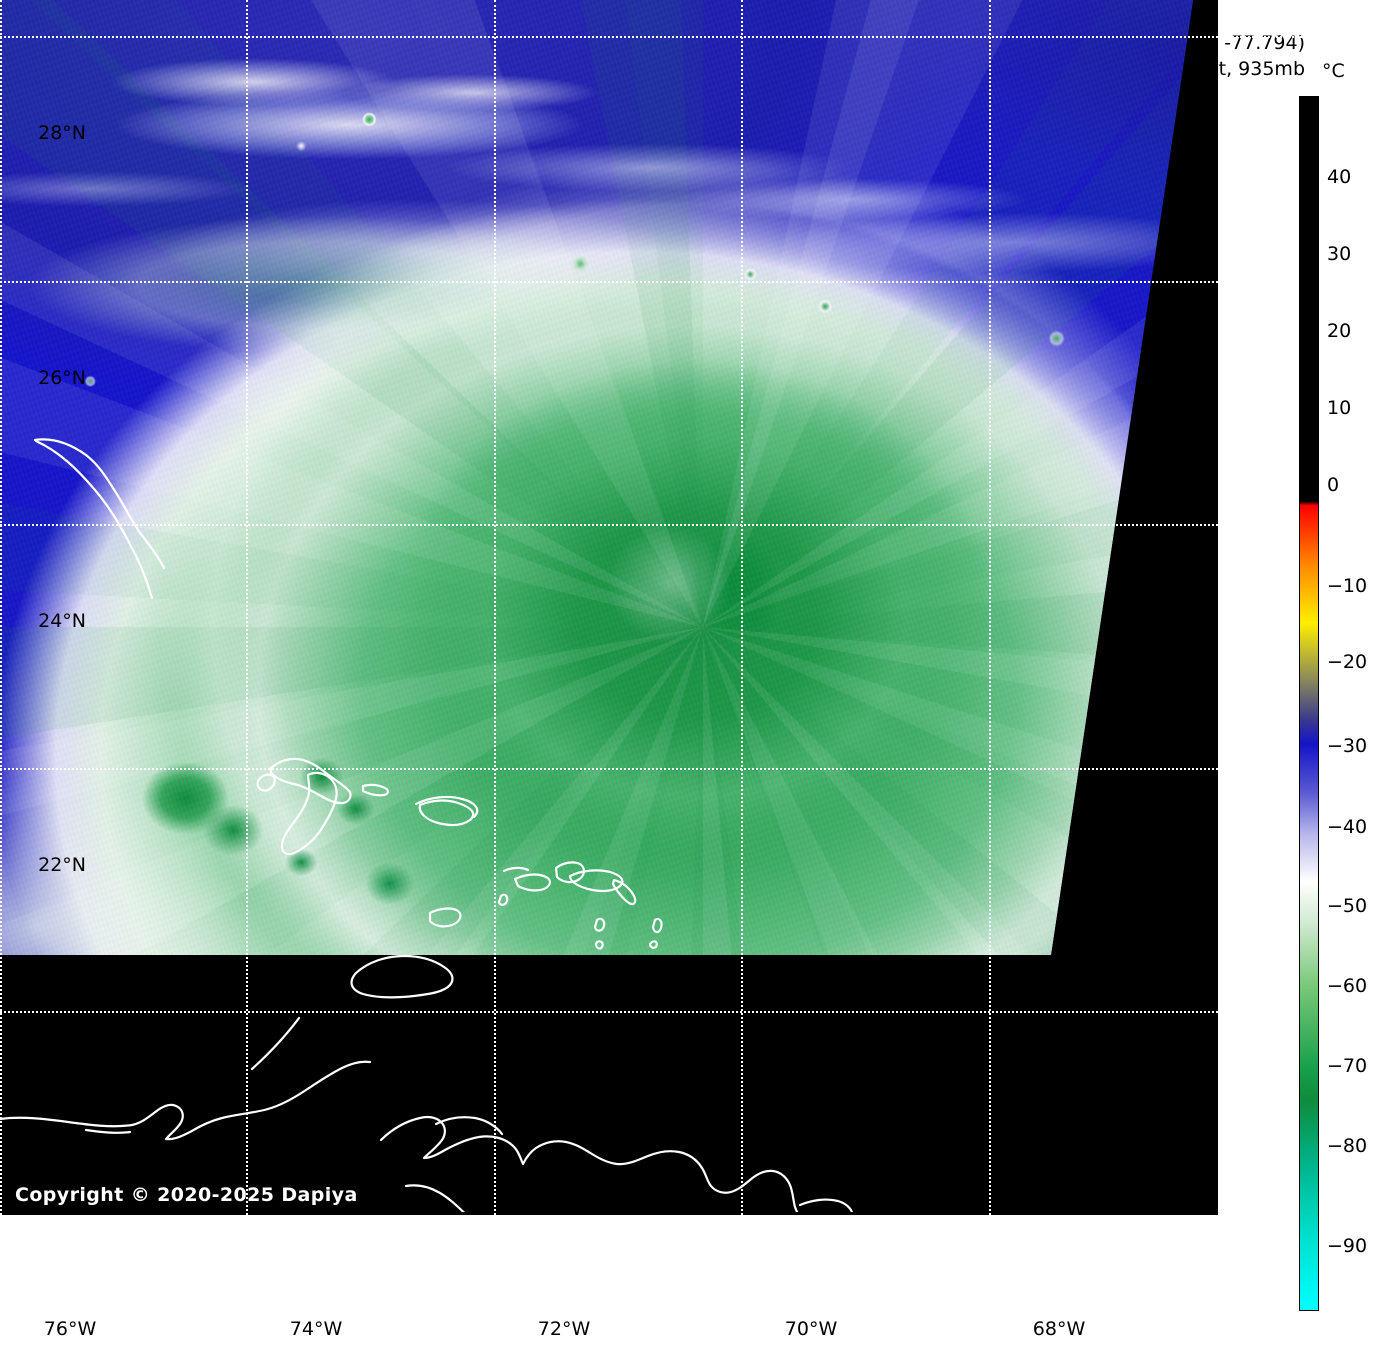 The width and height of the screenshot is (1390, 1359). Describe the element at coordinates (1333, 71) in the screenshot. I see `colorbar-unit-label: °C` at that location.